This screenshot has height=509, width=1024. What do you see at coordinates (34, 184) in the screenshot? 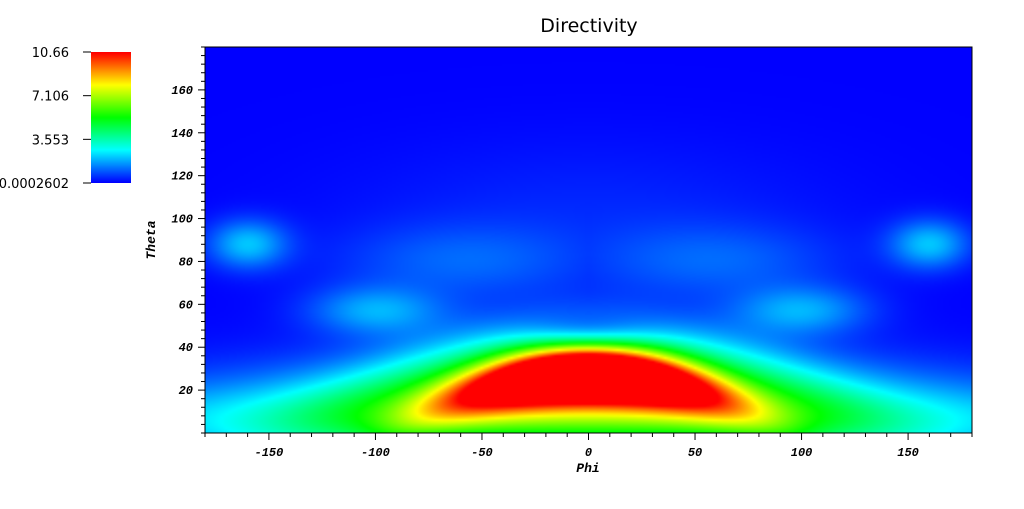
I see `colorbar-label: 0.0002602` at bounding box center [34, 184].